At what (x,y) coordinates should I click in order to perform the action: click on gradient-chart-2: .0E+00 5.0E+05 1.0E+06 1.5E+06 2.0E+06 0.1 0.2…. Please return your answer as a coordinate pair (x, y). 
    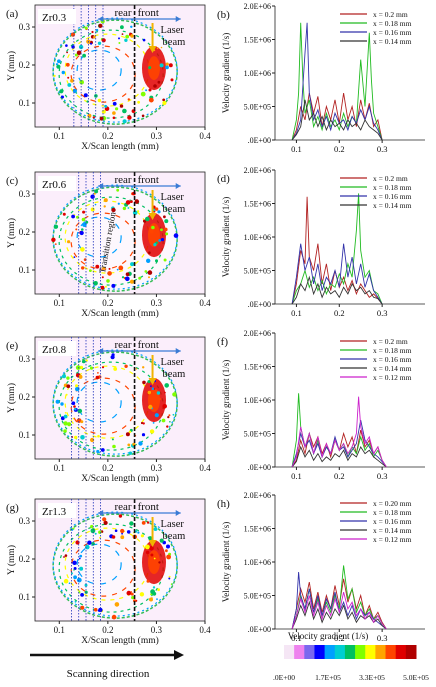
    Looking at the image, I should click on (321, 405).